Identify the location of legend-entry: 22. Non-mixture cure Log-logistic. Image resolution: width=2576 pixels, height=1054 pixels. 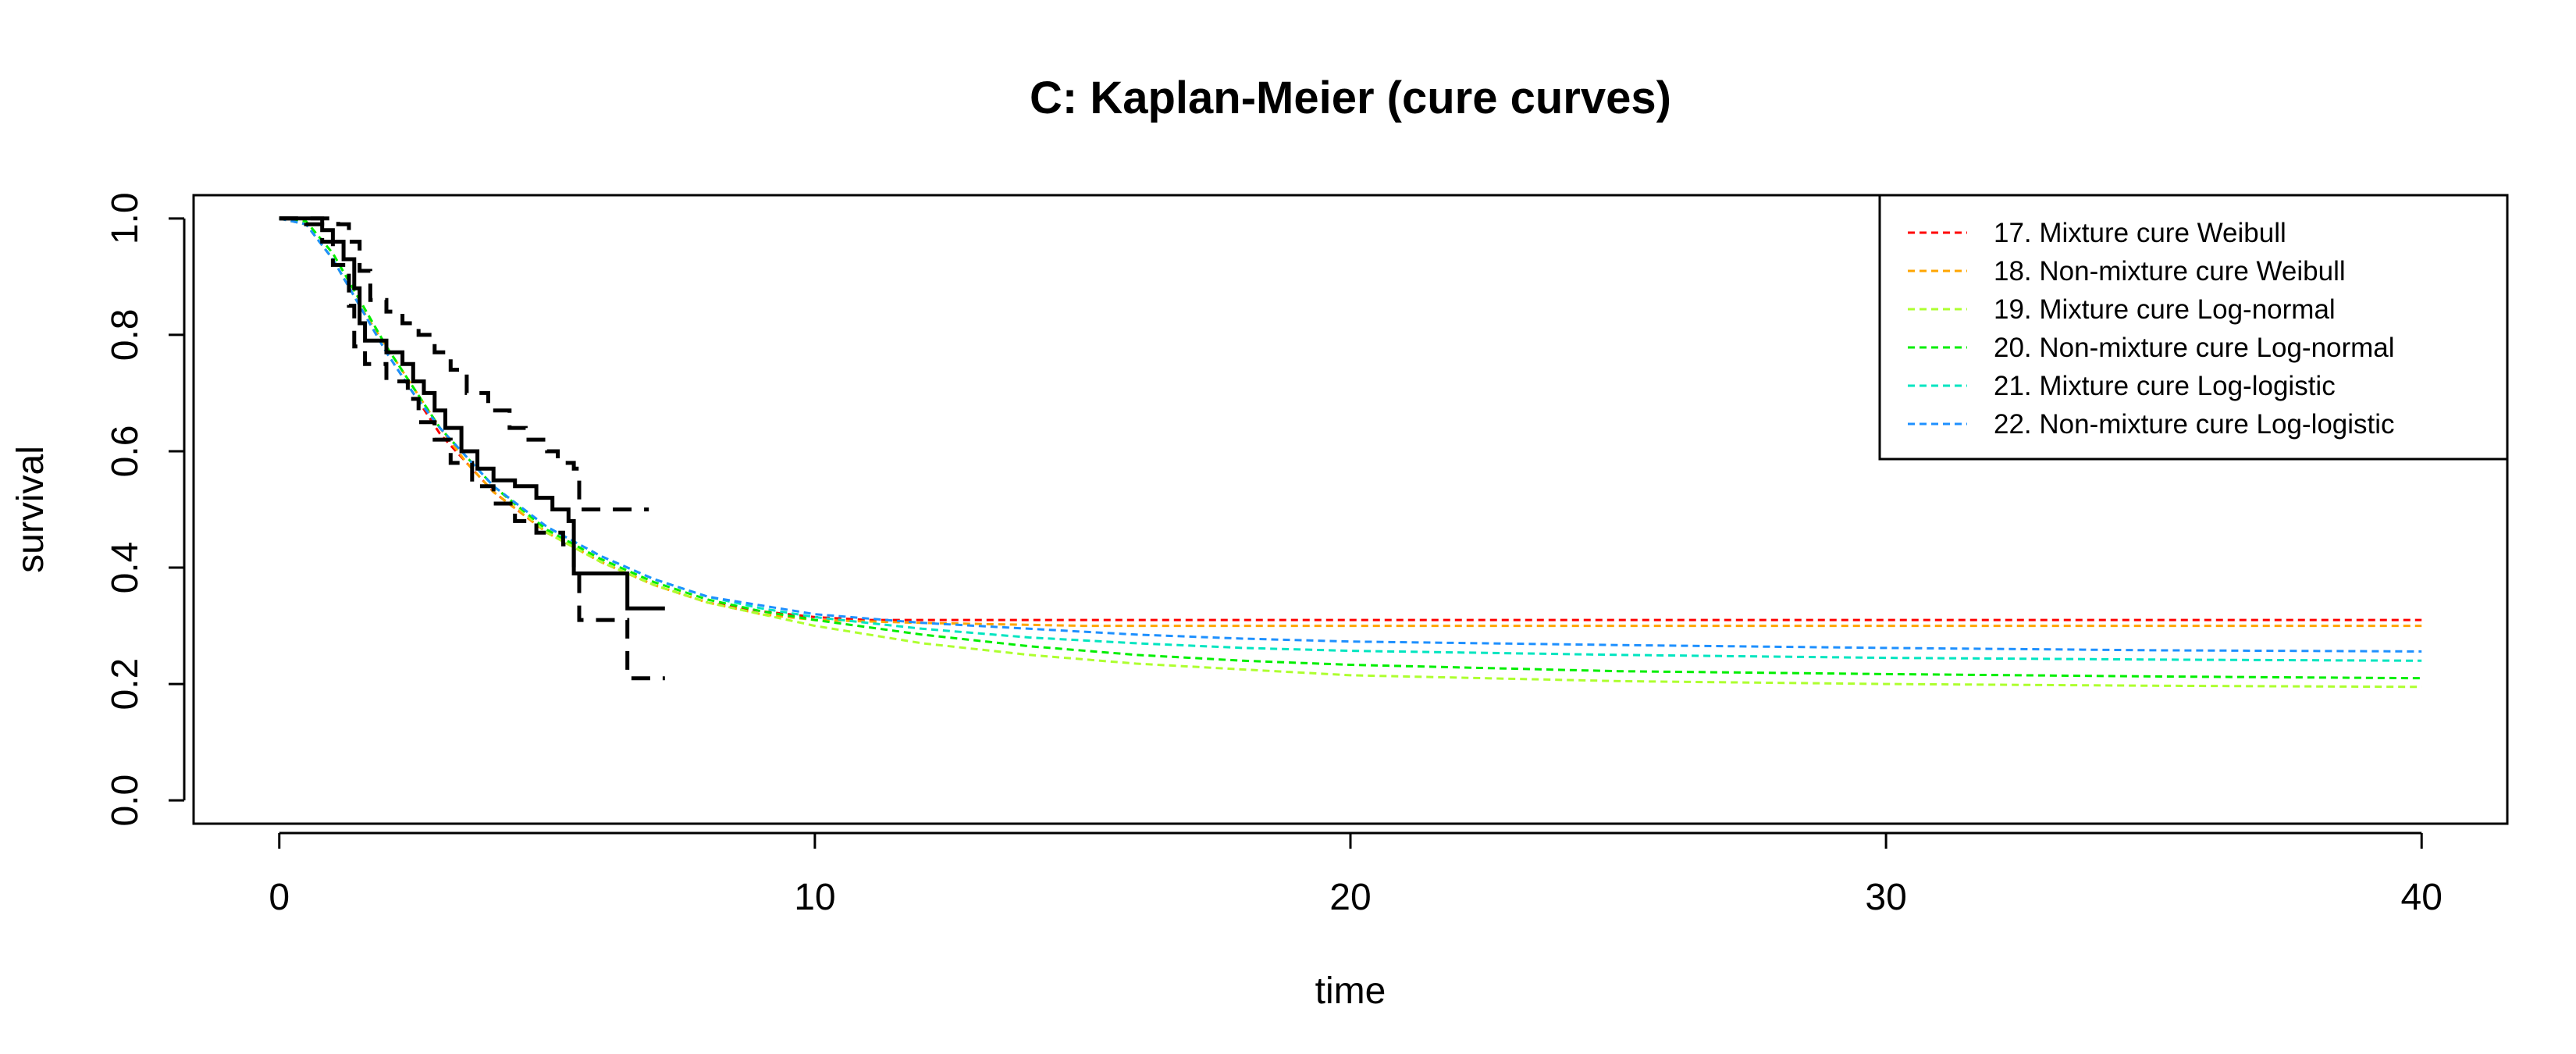
(2194, 424).